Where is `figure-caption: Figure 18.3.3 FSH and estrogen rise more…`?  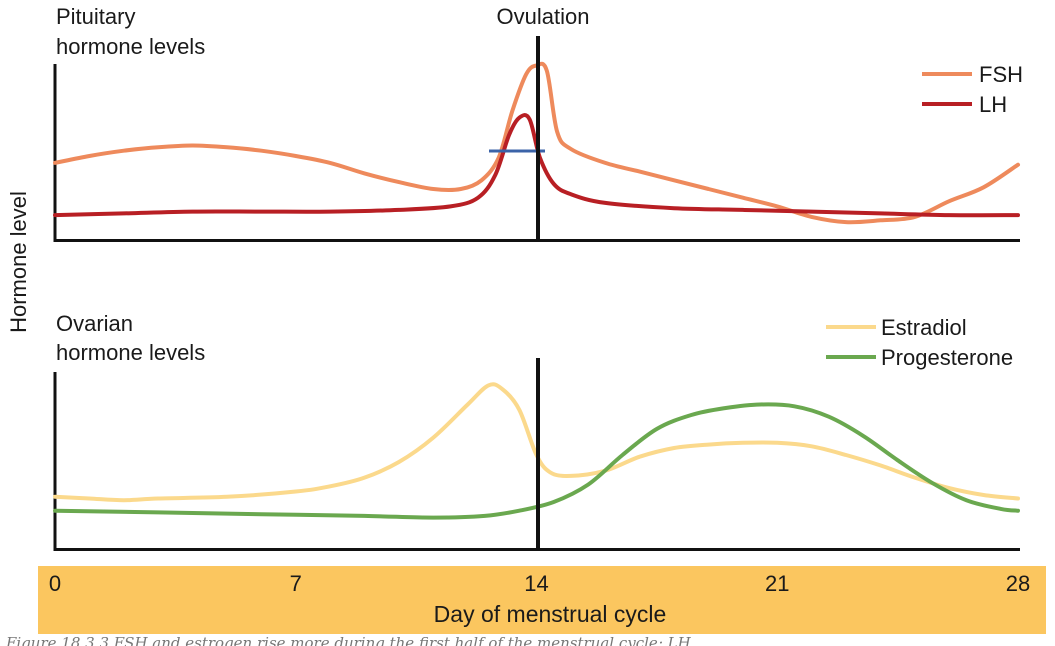 figure-caption: Figure 18.3.3 FSH and estrogen rise more… is located at coordinates (348, 640).